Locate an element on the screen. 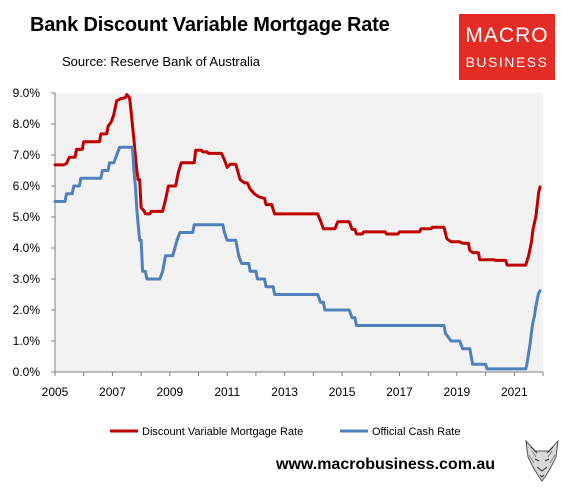  x-axis: 2005 2007 2009 2011 2013 2015 2017 2019 2021 is located at coordinates (293, 385).